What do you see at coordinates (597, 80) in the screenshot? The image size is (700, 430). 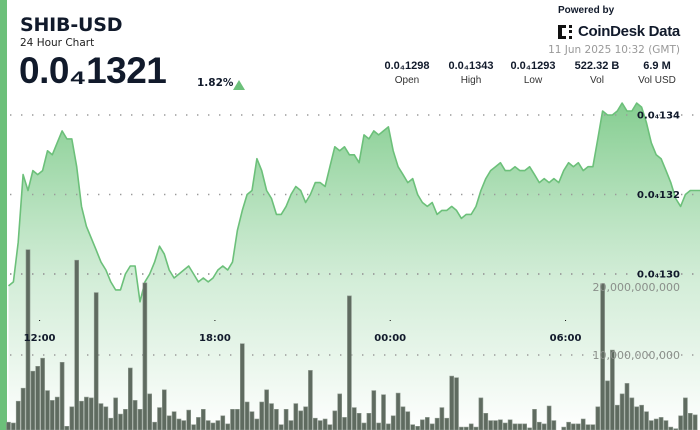 I see `stat-label: Vol` at bounding box center [597, 80].